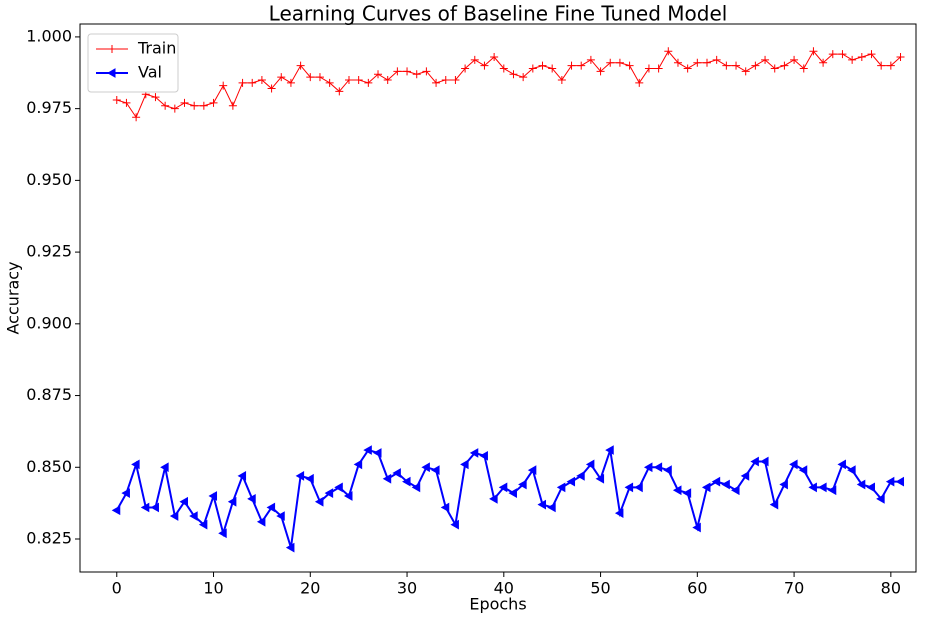 This screenshot has height=624, width=926. Describe the element at coordinates (13, 297) in the screenshot. I see `y-axis-label: Accuracy` at that location.